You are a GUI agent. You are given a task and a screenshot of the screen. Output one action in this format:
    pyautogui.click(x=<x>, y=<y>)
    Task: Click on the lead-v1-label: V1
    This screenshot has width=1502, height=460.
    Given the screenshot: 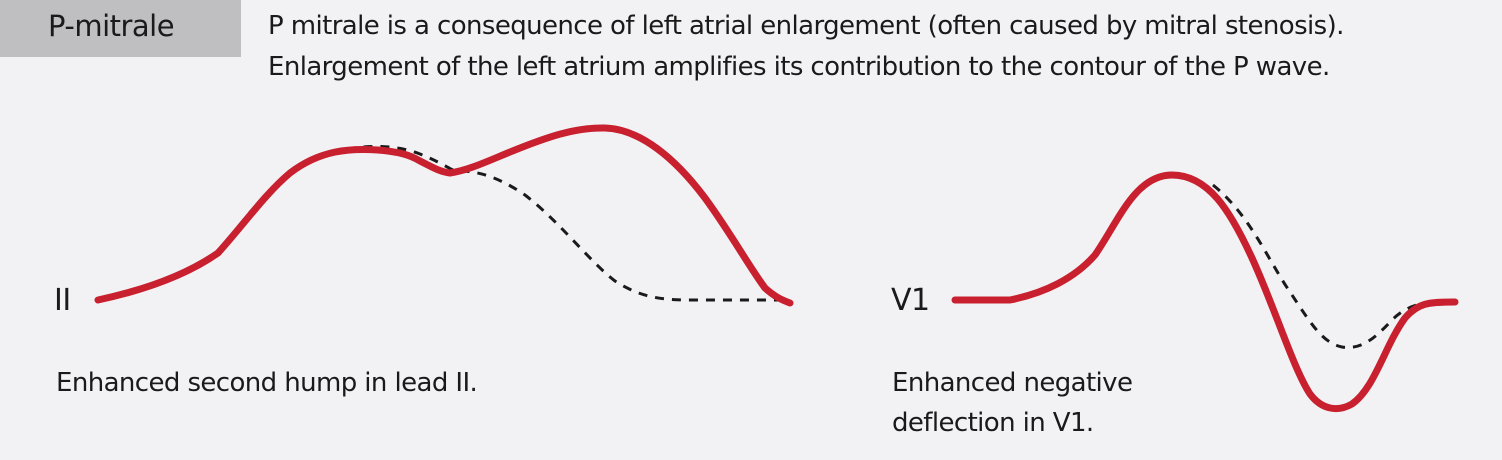 What is the action you would take?
    pyautogui.click(x=910, y=300)
    